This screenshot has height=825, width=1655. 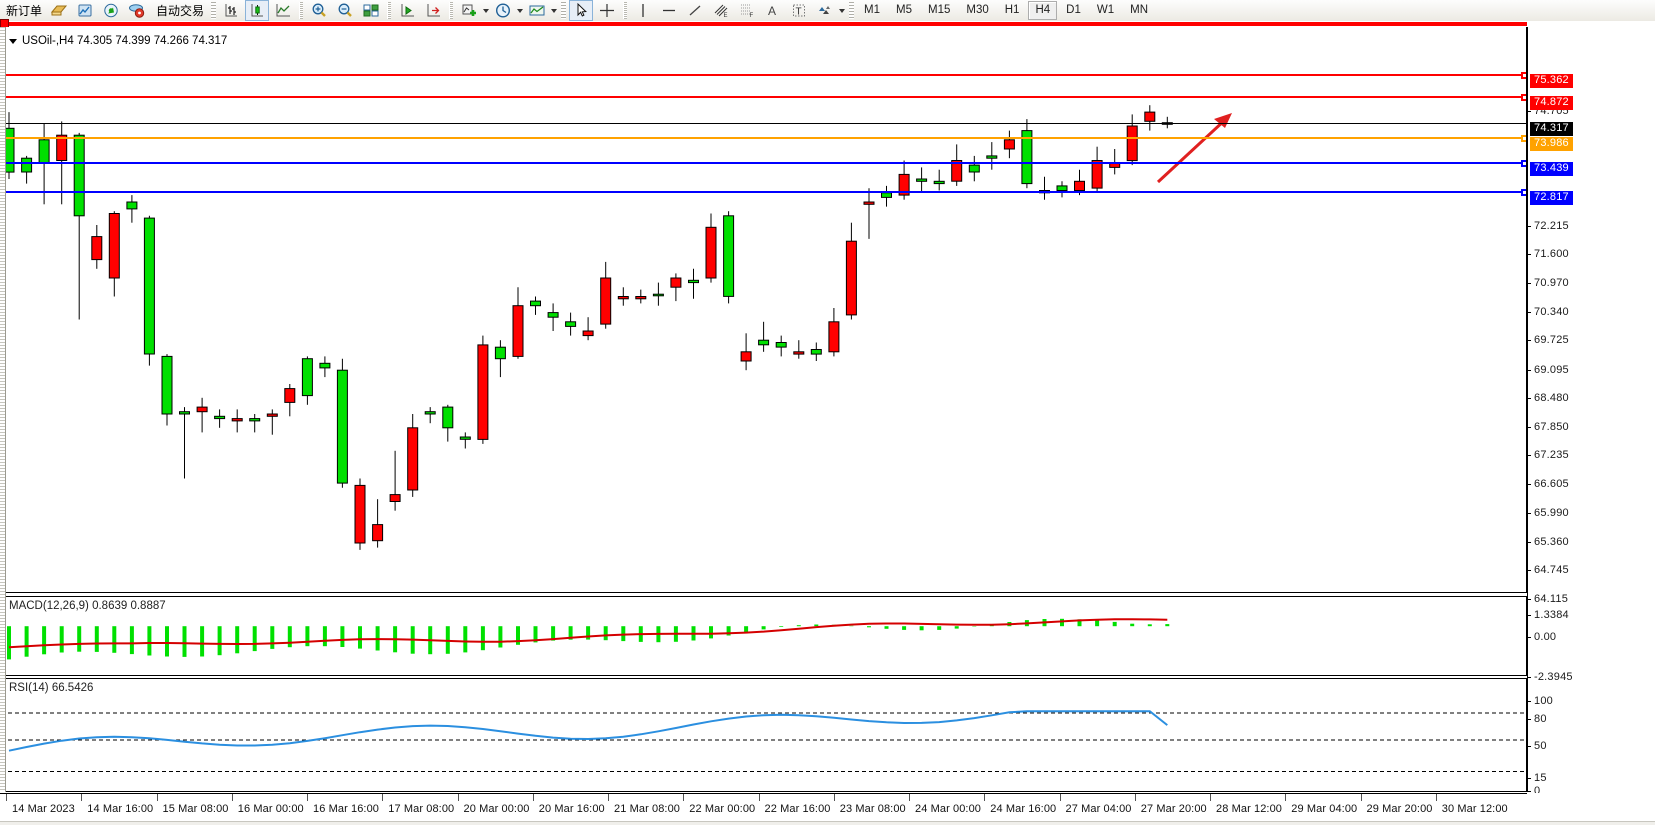 What do you see at coordinates (1551, 80) in the screenshot?
I see `price-level-label-resistance: 75.362` at bounding box center [1551, 80].